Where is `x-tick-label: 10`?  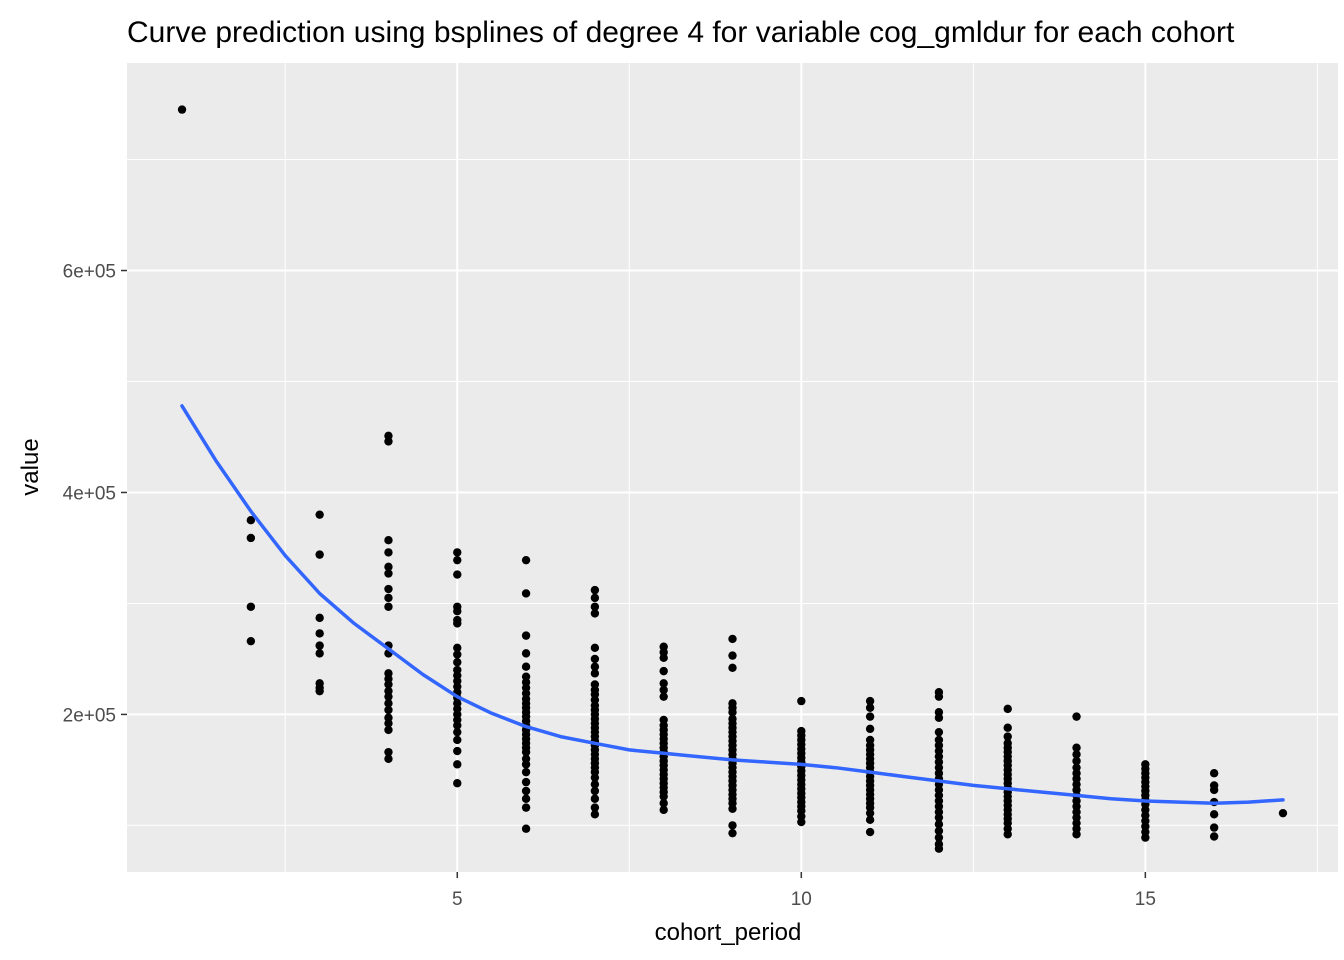
x-tick-label: 10 is located at coordinates (801, 899).